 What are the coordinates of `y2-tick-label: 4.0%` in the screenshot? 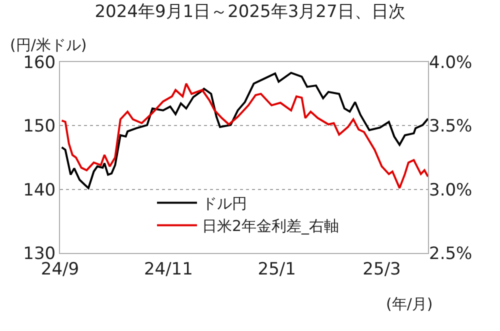 It's located at (450, 62).